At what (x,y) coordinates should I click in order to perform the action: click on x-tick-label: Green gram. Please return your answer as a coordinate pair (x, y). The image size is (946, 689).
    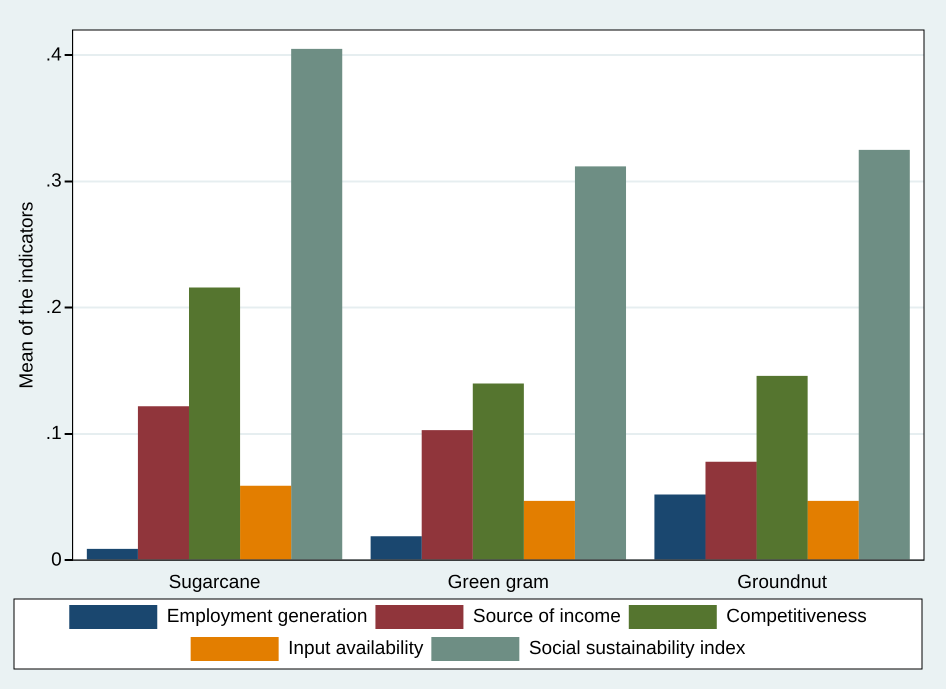
    Looking at the image, I should click on (499, 582).